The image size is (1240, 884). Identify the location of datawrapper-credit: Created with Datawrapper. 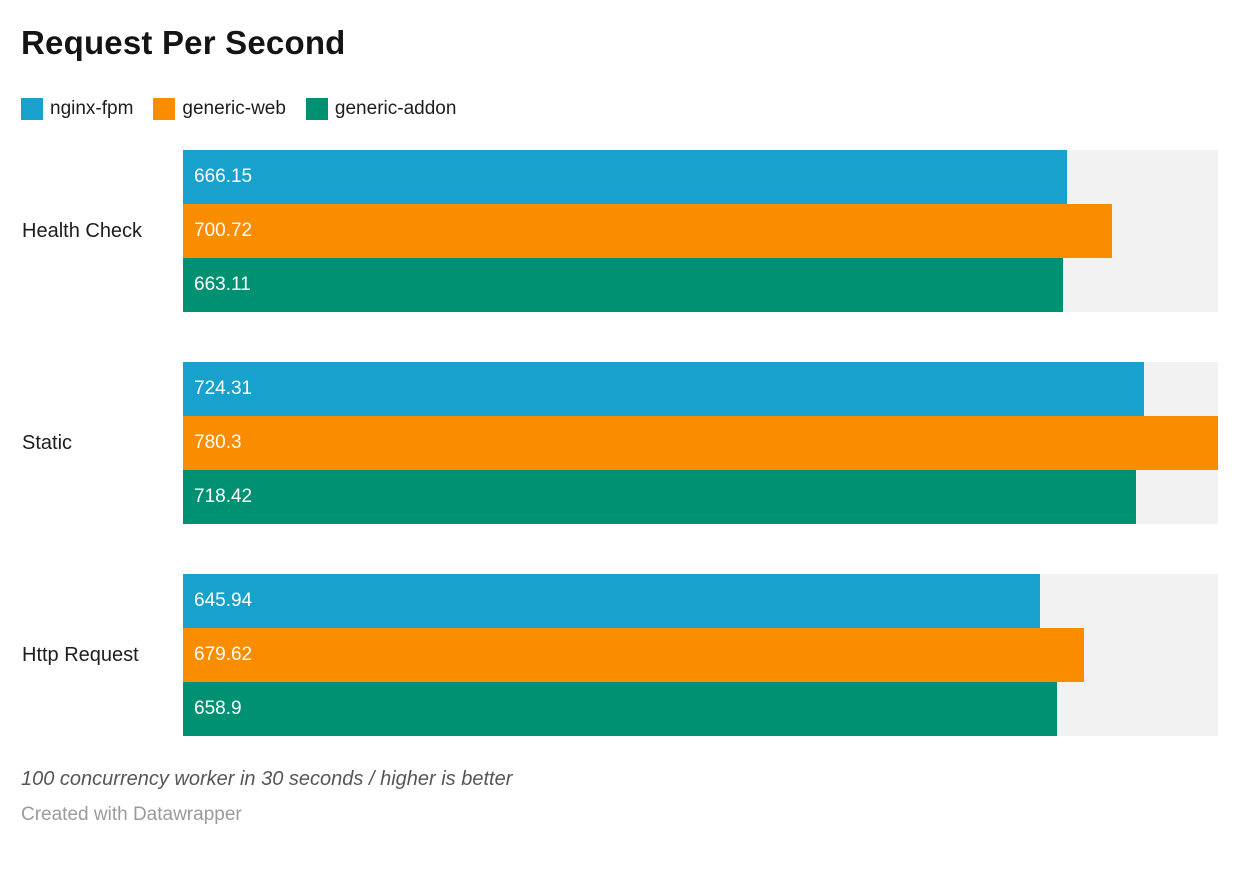
(131, 814).